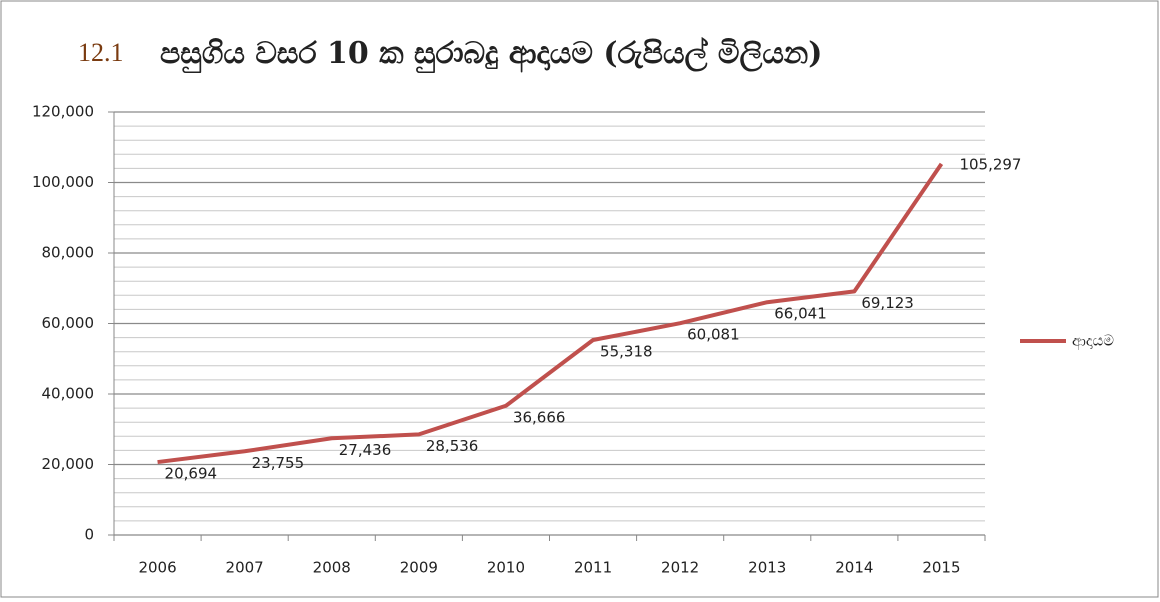  What do you see at coordinates (278, 463) in the screenshot?
I see `data-label: 23,755` at bounding box center [278, 463].